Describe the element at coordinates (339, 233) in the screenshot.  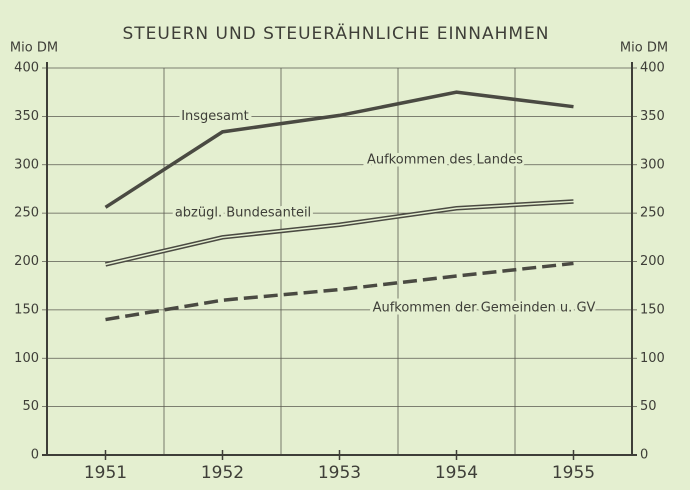
I see `series-line-inner` at that location.